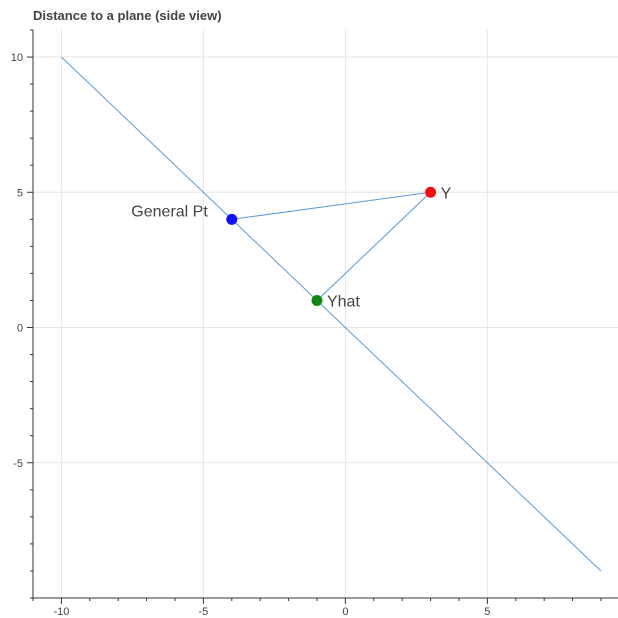 The height and width of the screenshot is (618, 618). I want to click on x-tick-label: -5, so click(203, 612).